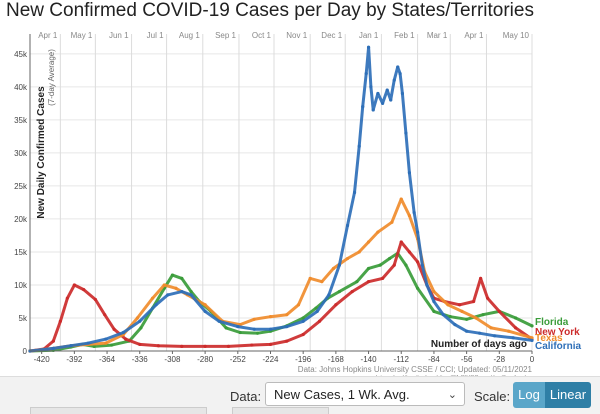 The height and width of the screenshot is (414, 600). What do you see at coordinates (107, 359) in the screenshot?
I see `x-tick-label: -364` at bounding box center [107, 359].